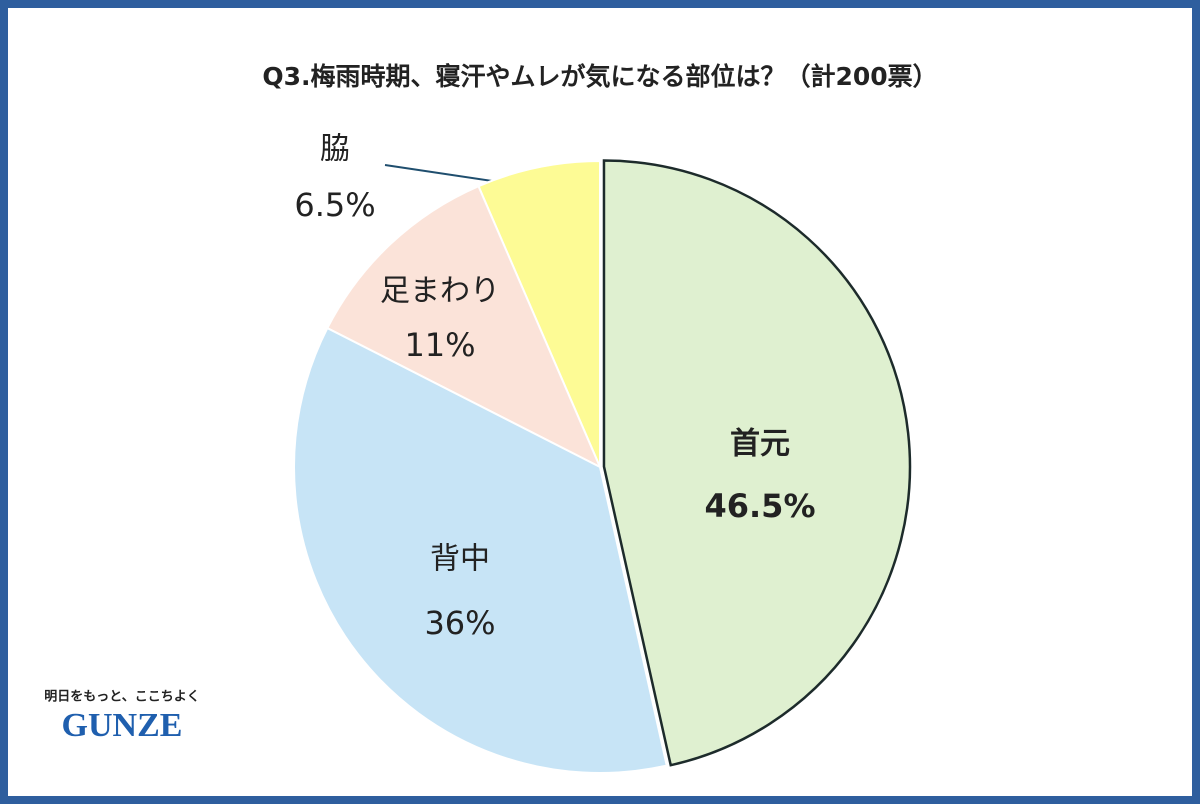 This screenshot has height=804, width=1200. What do you see at coordinates (440, 291) in the screenshot?
I see `slice-label: 足まわり` at bounding box center [440, 291].